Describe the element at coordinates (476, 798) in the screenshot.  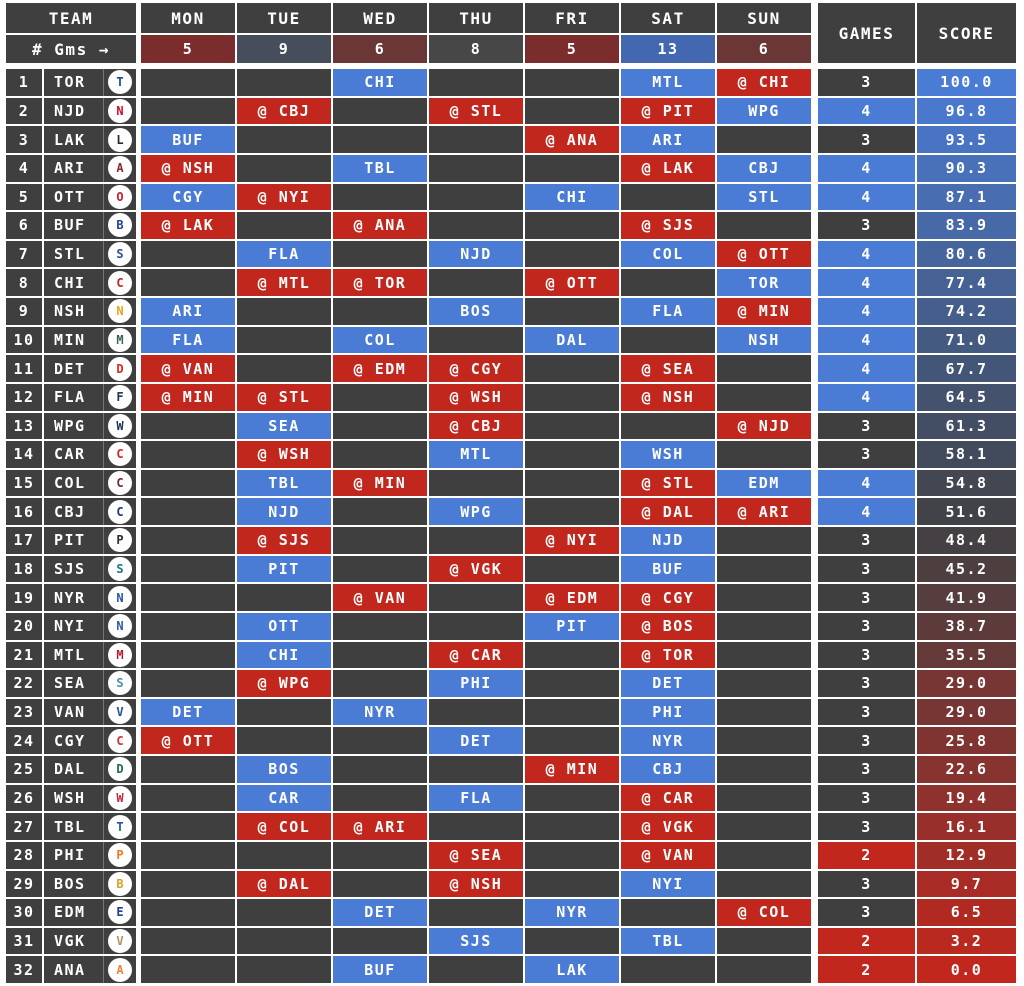
I see `matchup-cell: FLA` at that location.